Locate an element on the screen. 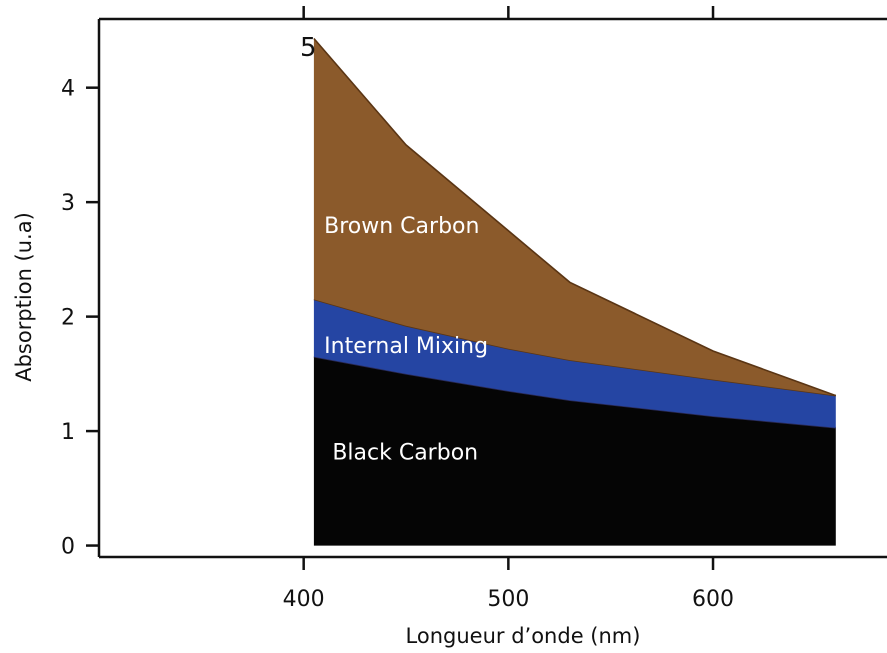  black-carbon-label: Black Carbon is located at coordinates (405, 453).